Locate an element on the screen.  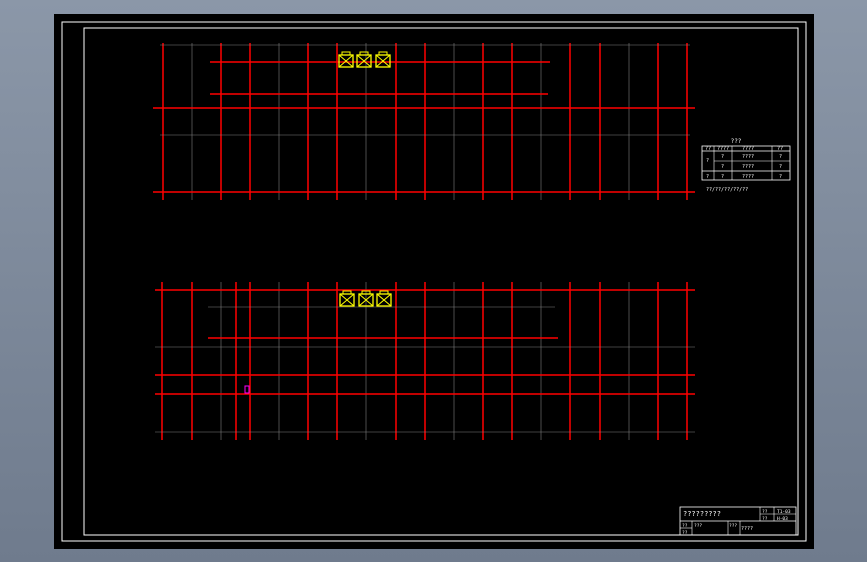
marker is located at coordinates (247, 389).